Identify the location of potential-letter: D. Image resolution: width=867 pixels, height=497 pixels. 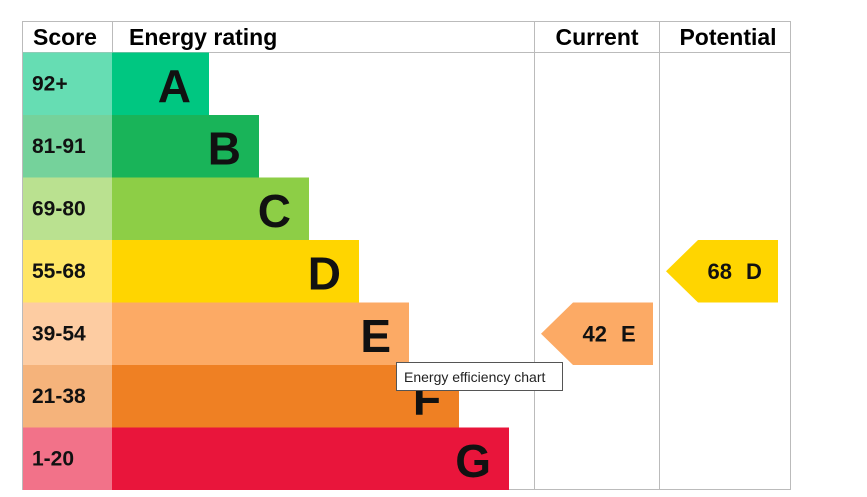
(754, 271).